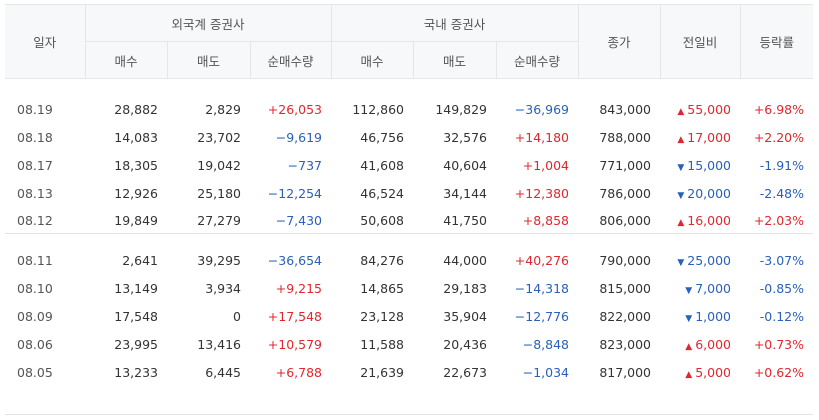 Image resolution: width=819 pixels, height=420 pixels. Describe the element at coordinates (782, 193) in the screenshot. I see `rate-cell: -2.48%` at that location.